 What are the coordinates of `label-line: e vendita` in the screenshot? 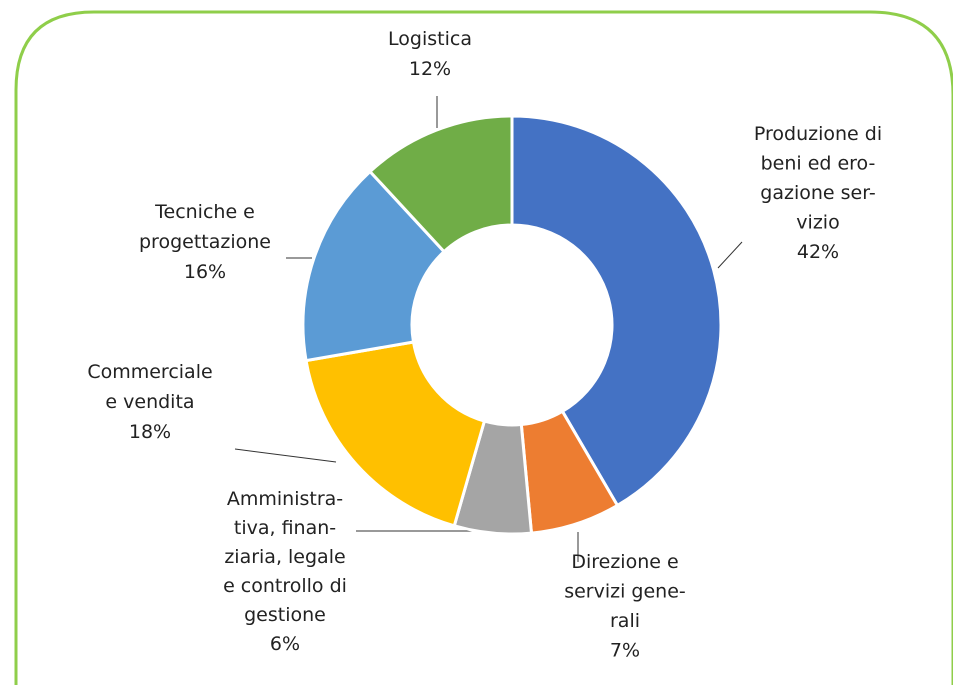 It's located at (149, 402).